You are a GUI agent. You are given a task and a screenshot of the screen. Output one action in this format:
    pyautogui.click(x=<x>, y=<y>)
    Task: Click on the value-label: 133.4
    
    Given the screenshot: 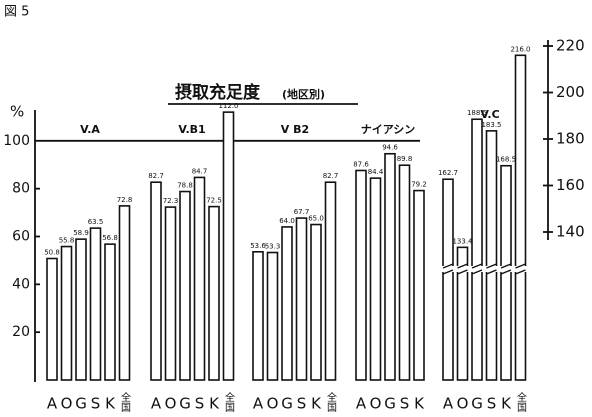 What is the action you would take?
    pyautogui.click(x=462, y=241)
    